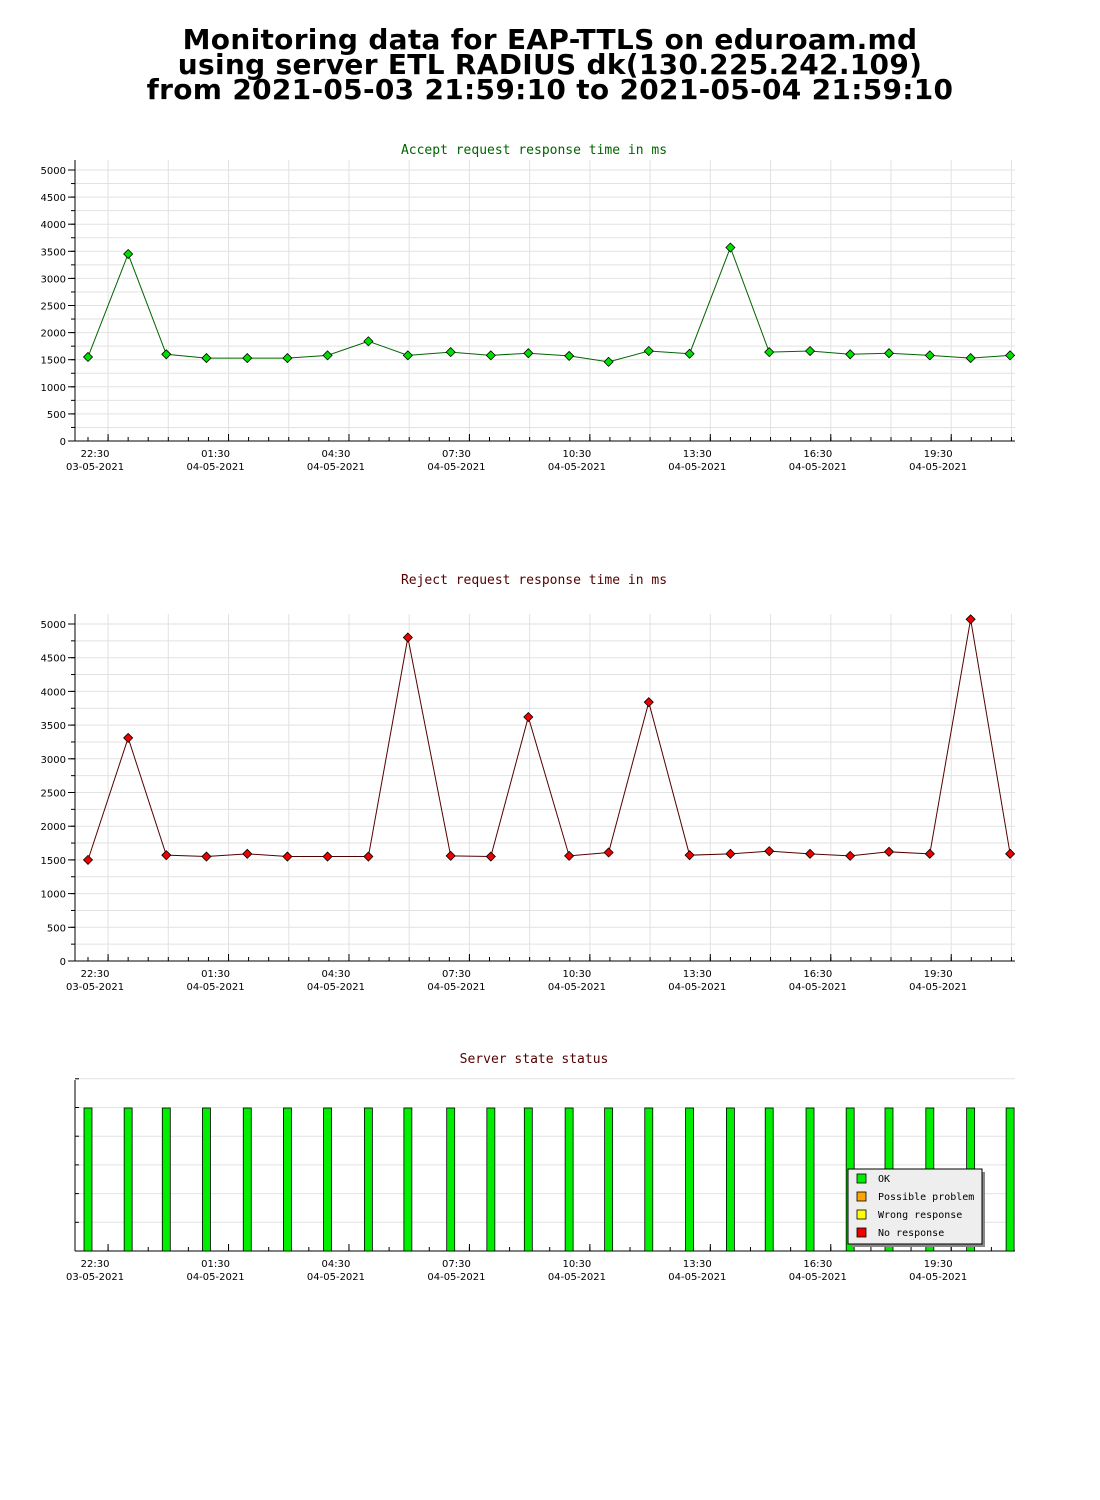 The width and height of the screenshot is (1100, 1500). I want to click on y-tick-label: 0, so click(63, 442).